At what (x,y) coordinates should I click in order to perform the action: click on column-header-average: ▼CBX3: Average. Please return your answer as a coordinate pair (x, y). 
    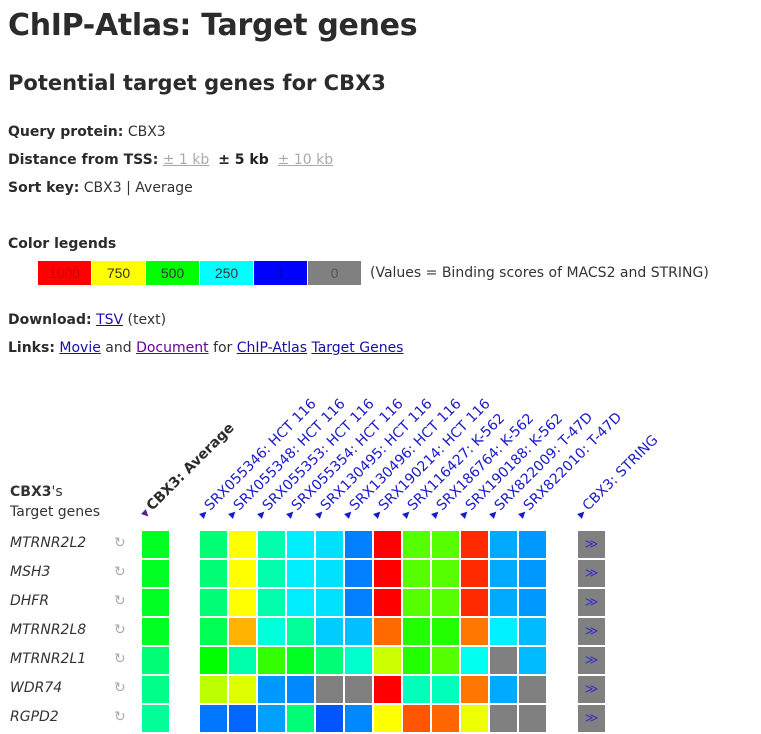
    Looking at the image, I should click on (189, 470).